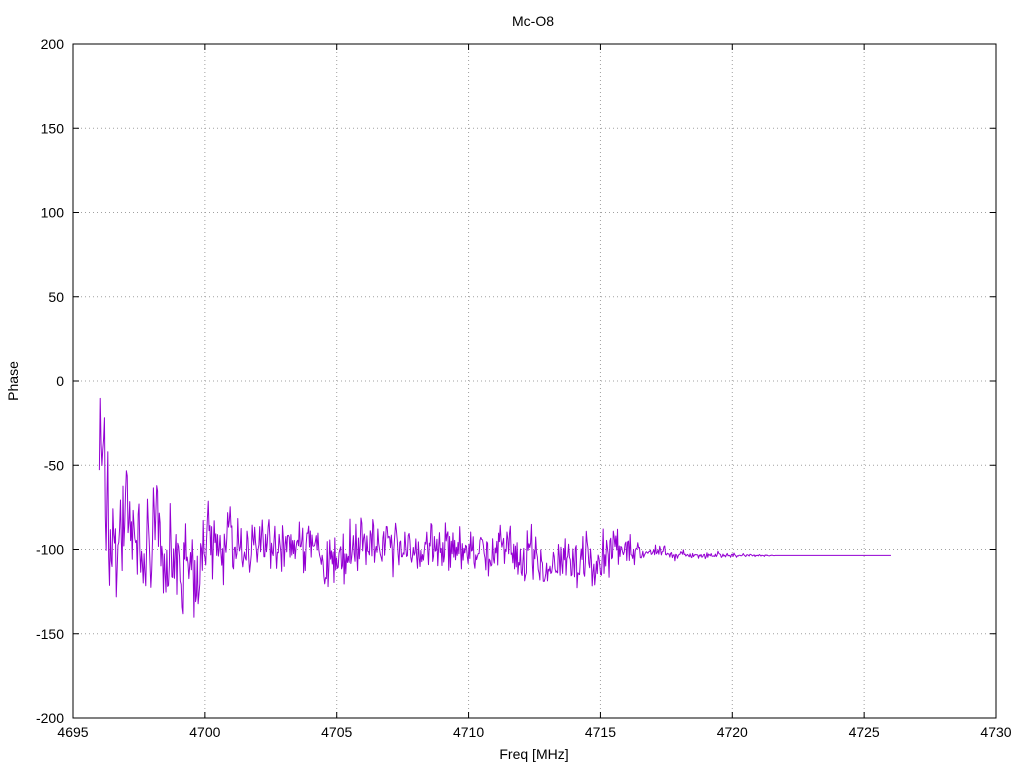  What do you see at coordinates (72, 732) in the screenshot?
I see `x-tick-label: 4695` at bounding box center [72, 732].